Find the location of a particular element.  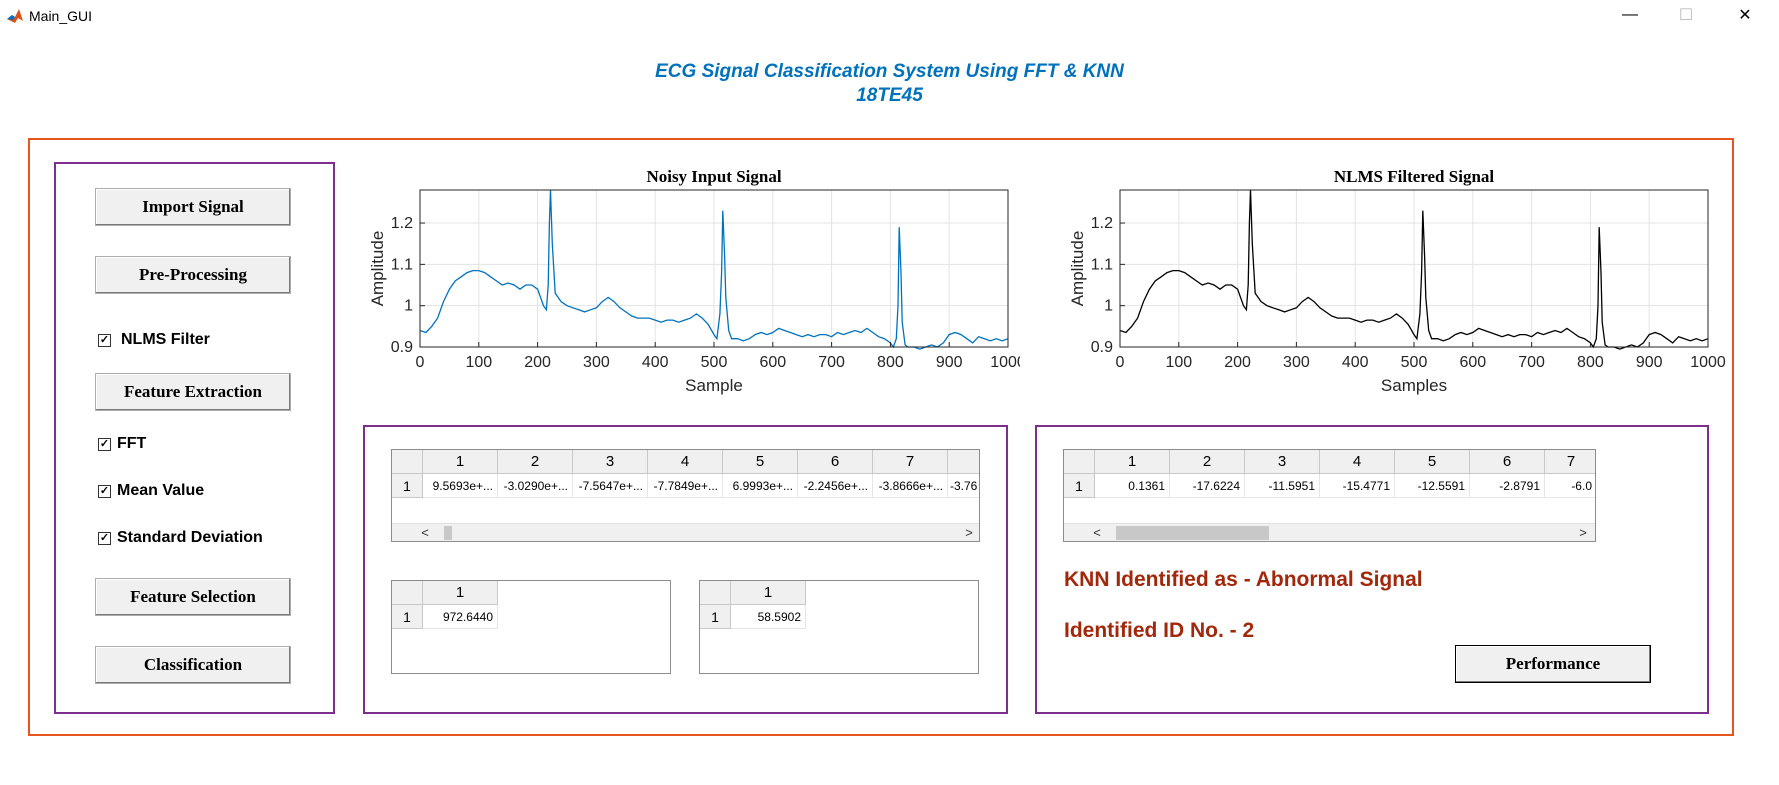

minimize-button: — is located at coordinates (1630, 14).